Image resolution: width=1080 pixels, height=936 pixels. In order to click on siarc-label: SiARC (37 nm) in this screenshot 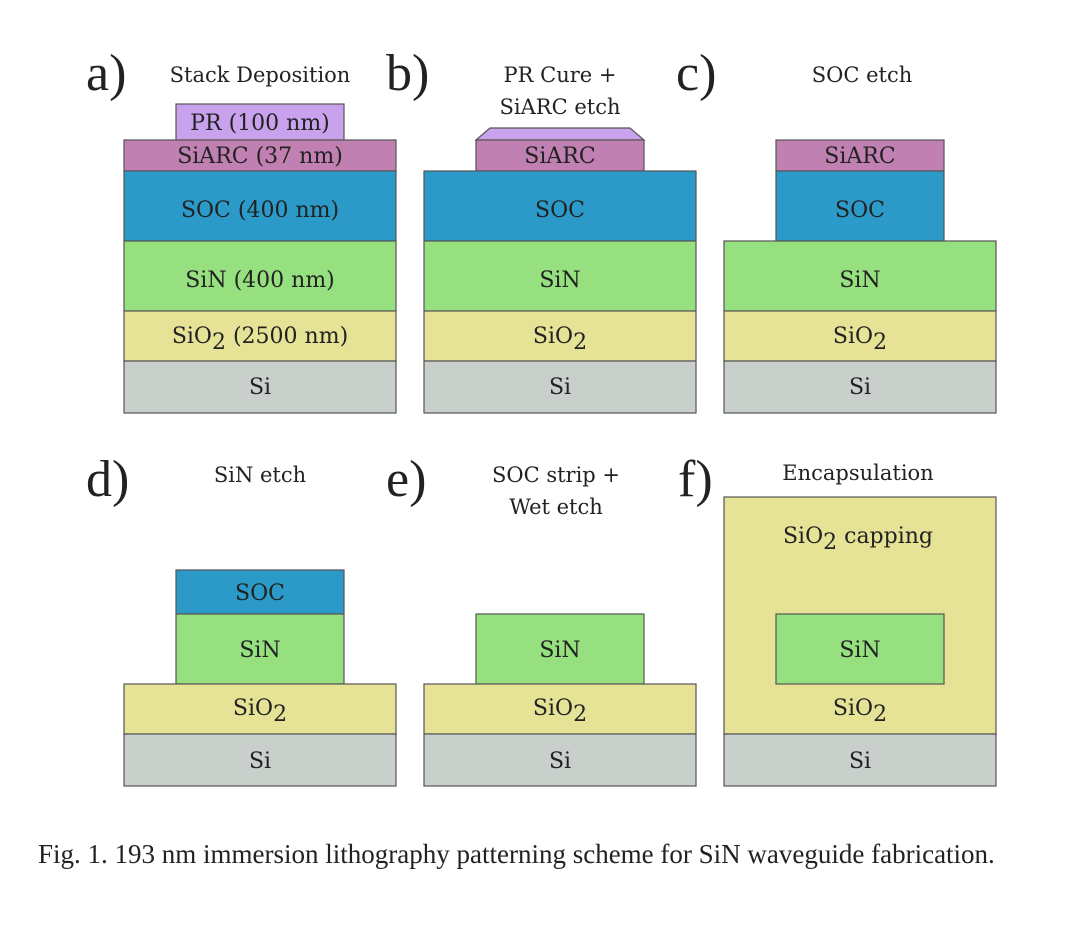, I will do `click(260, 156)`.